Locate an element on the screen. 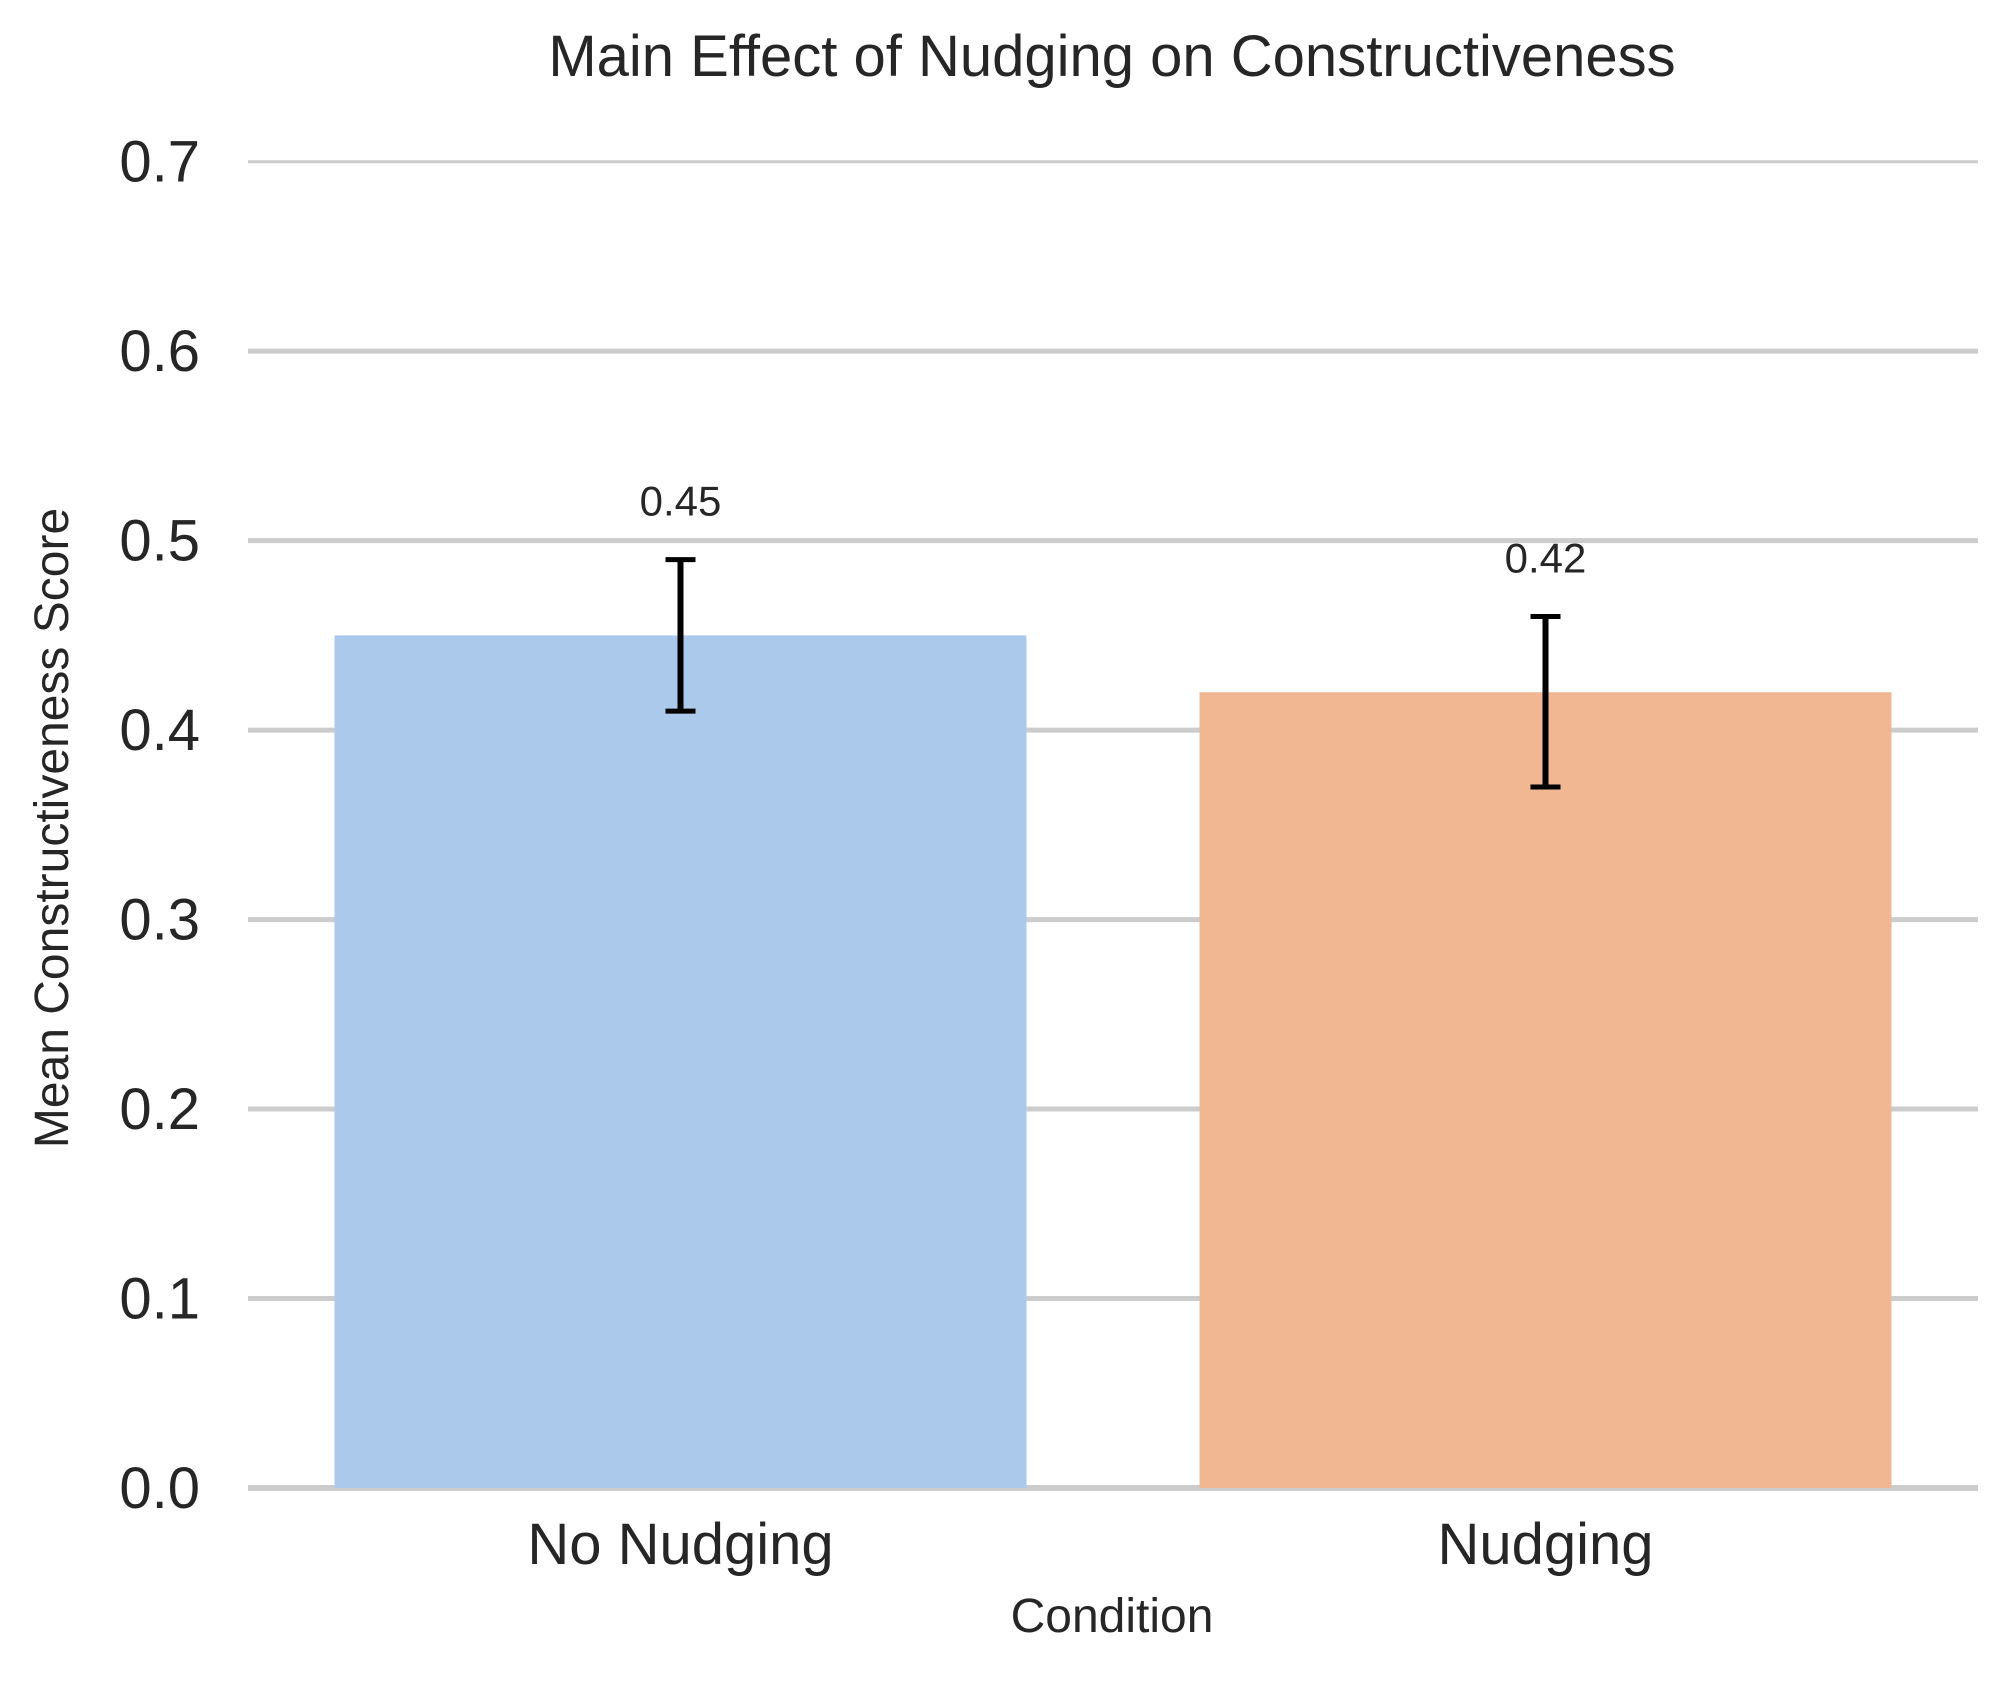  x-axis-label: Condition is located at coordinates (1112, 1616).